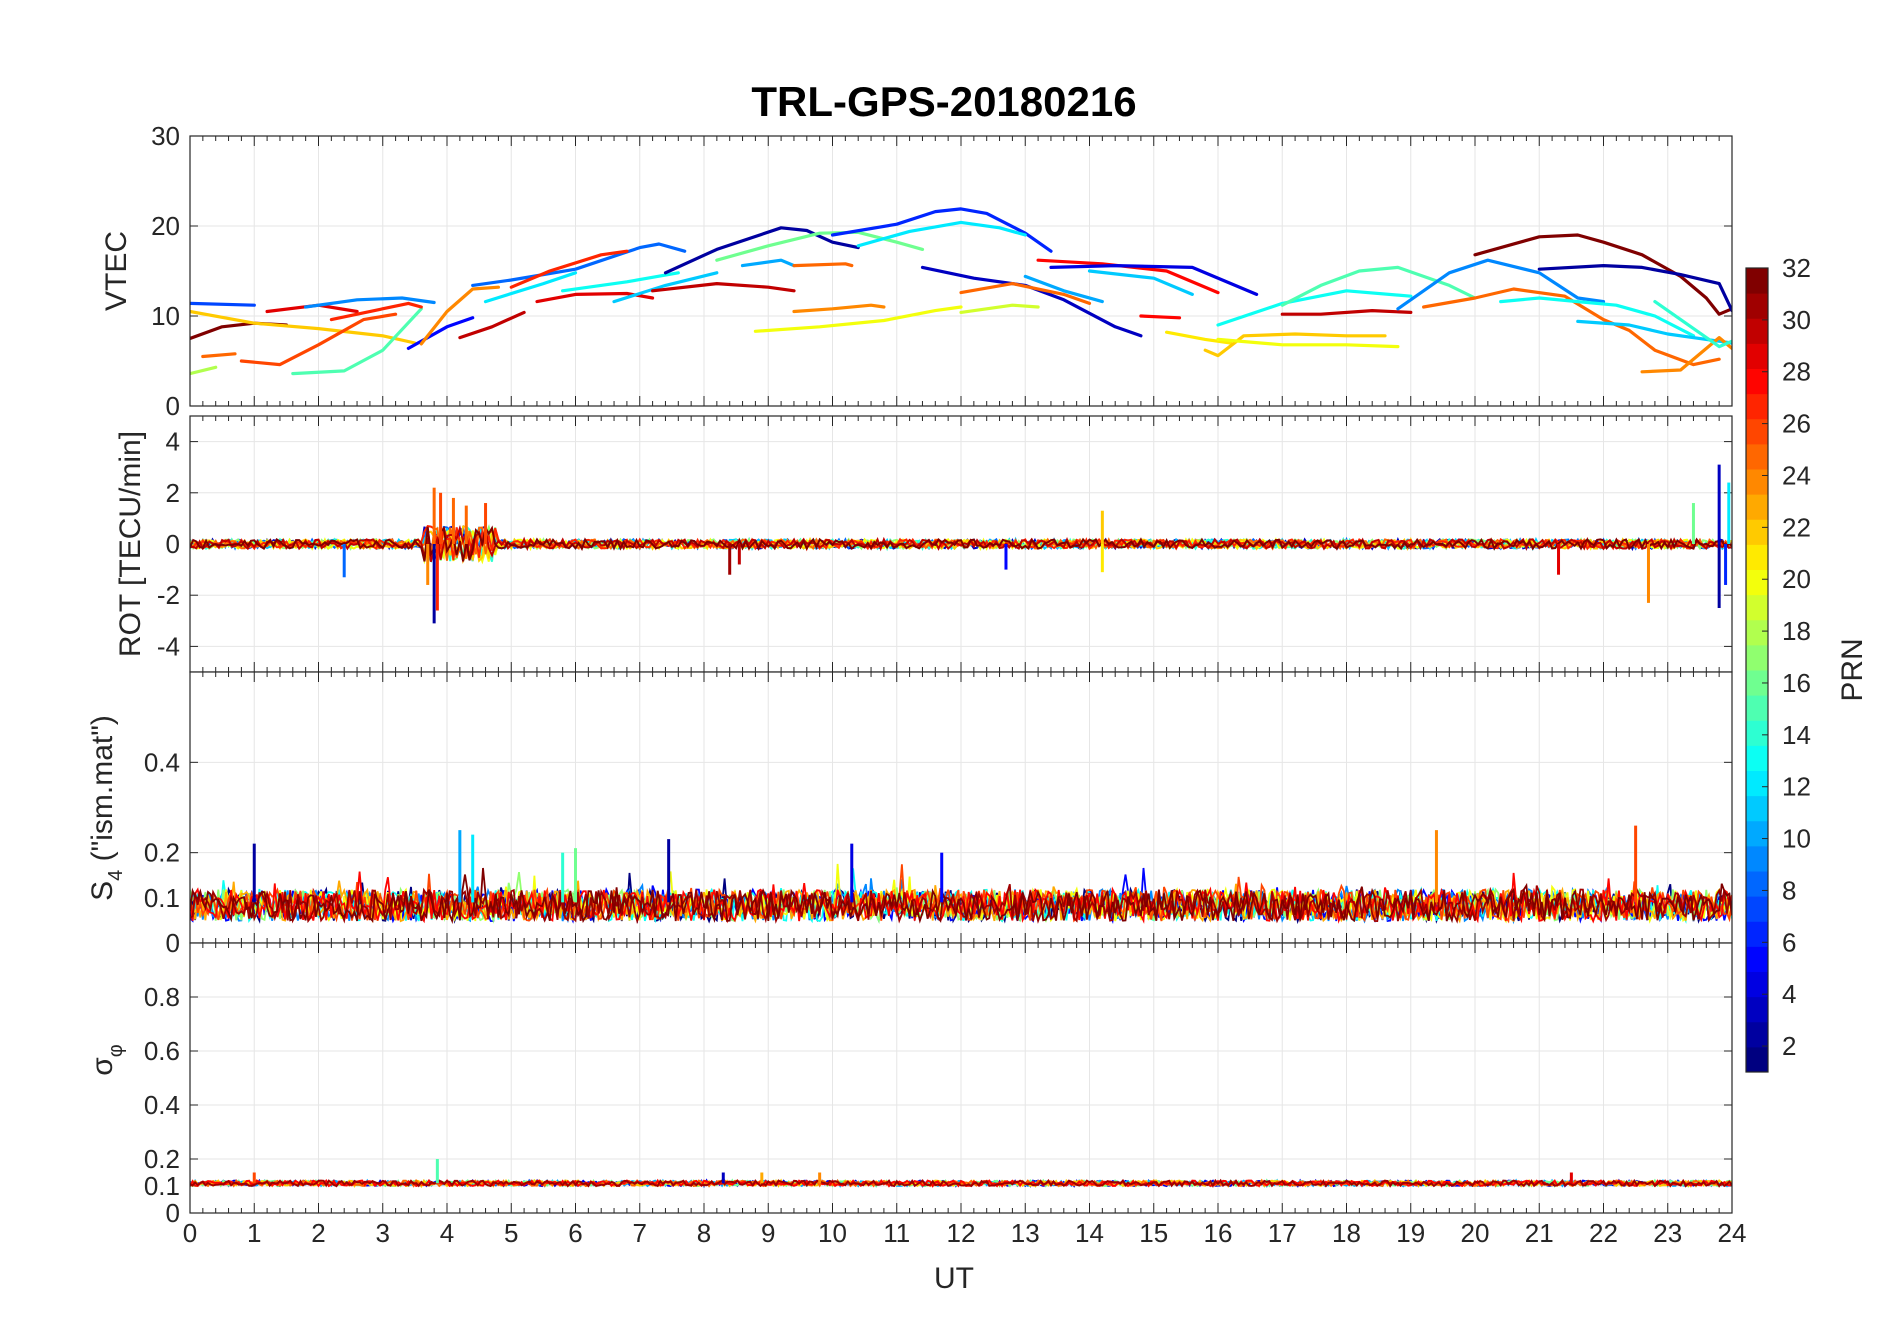  I want to click on colorbar-tick-label: 30, so click(1796, 320).